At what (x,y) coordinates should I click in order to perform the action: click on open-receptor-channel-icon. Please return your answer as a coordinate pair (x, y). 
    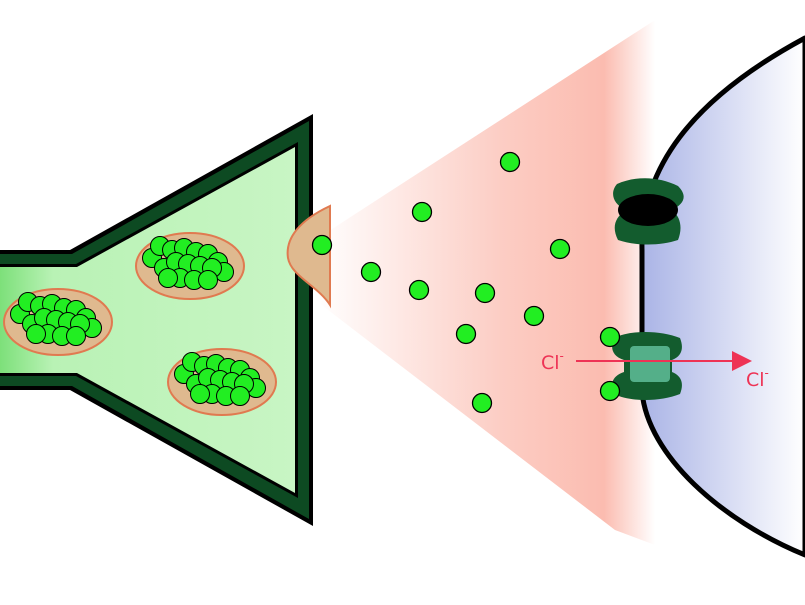
    Looking at the image, I should click on (647, 366).